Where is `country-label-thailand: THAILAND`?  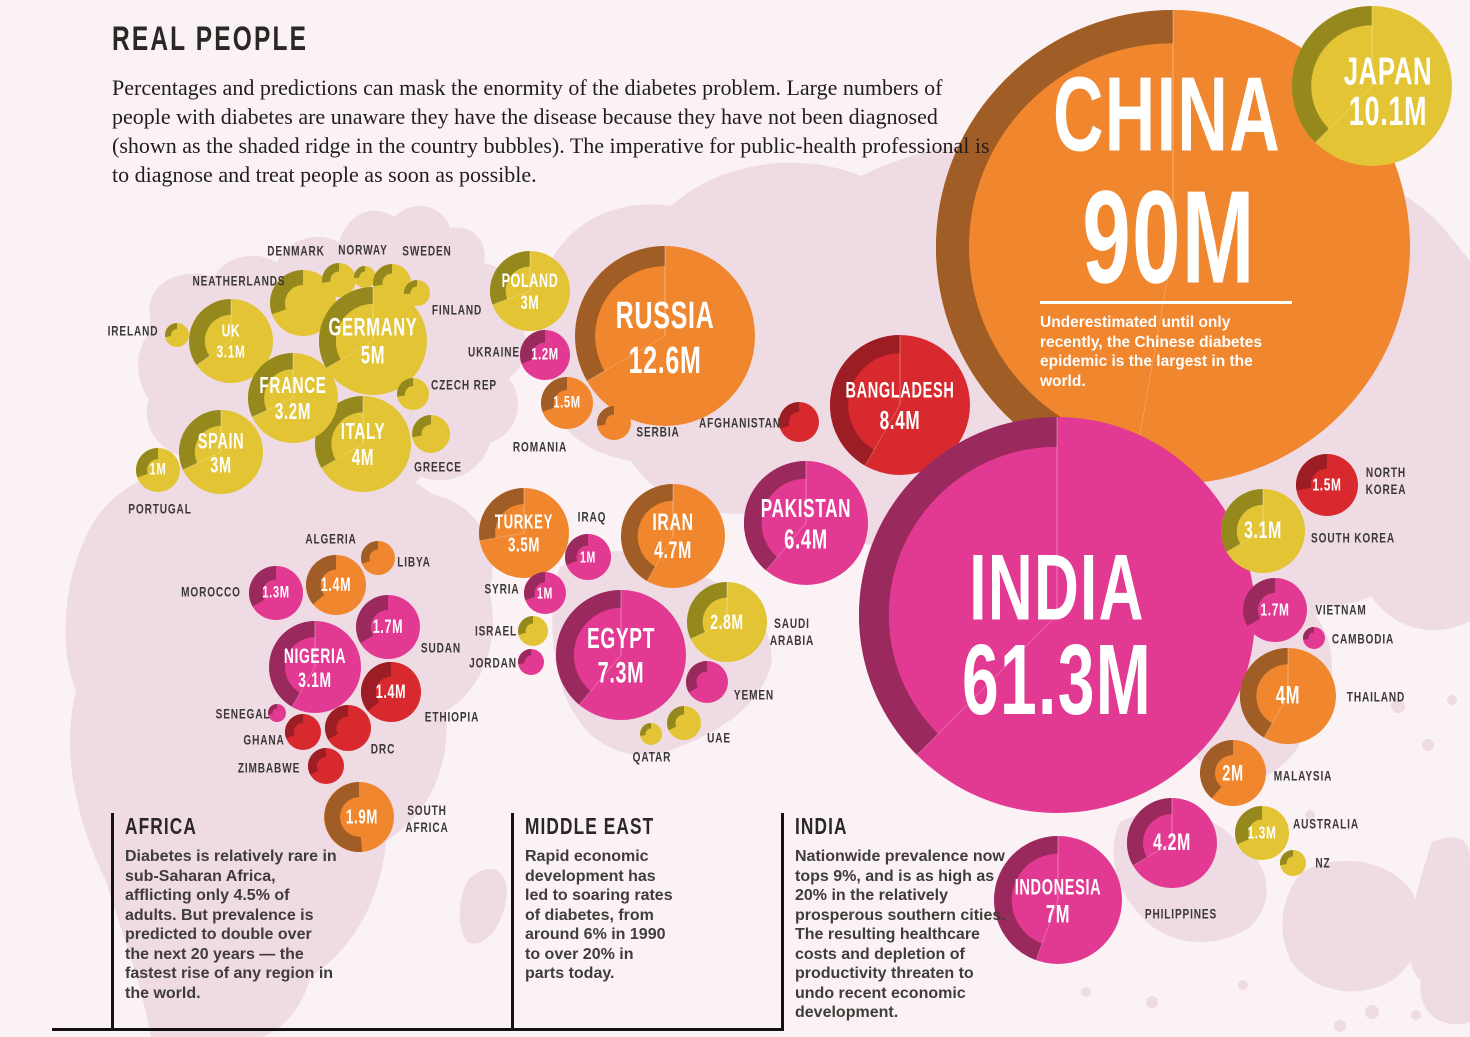
country-label-thailand: THAILAND is located at coordinates (1376, 697).